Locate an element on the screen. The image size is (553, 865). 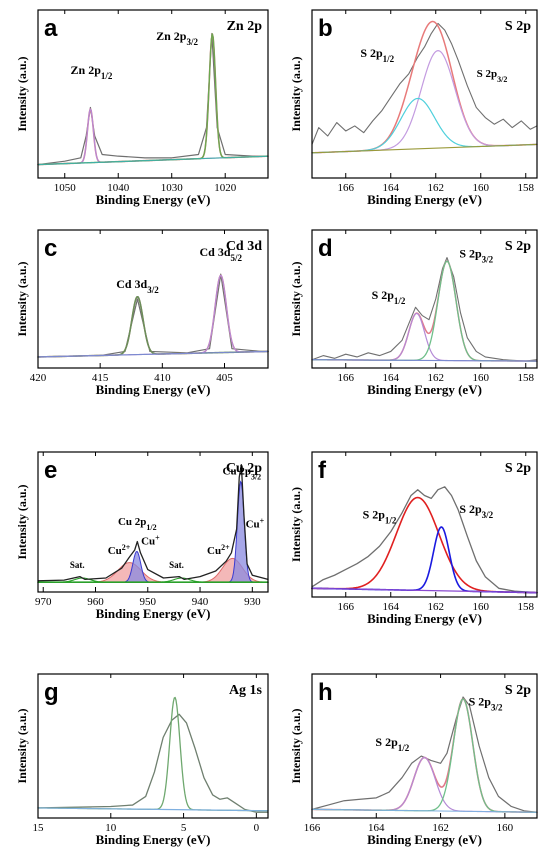
peak-annotation: Cu+ is located at coordinates (150, 540).